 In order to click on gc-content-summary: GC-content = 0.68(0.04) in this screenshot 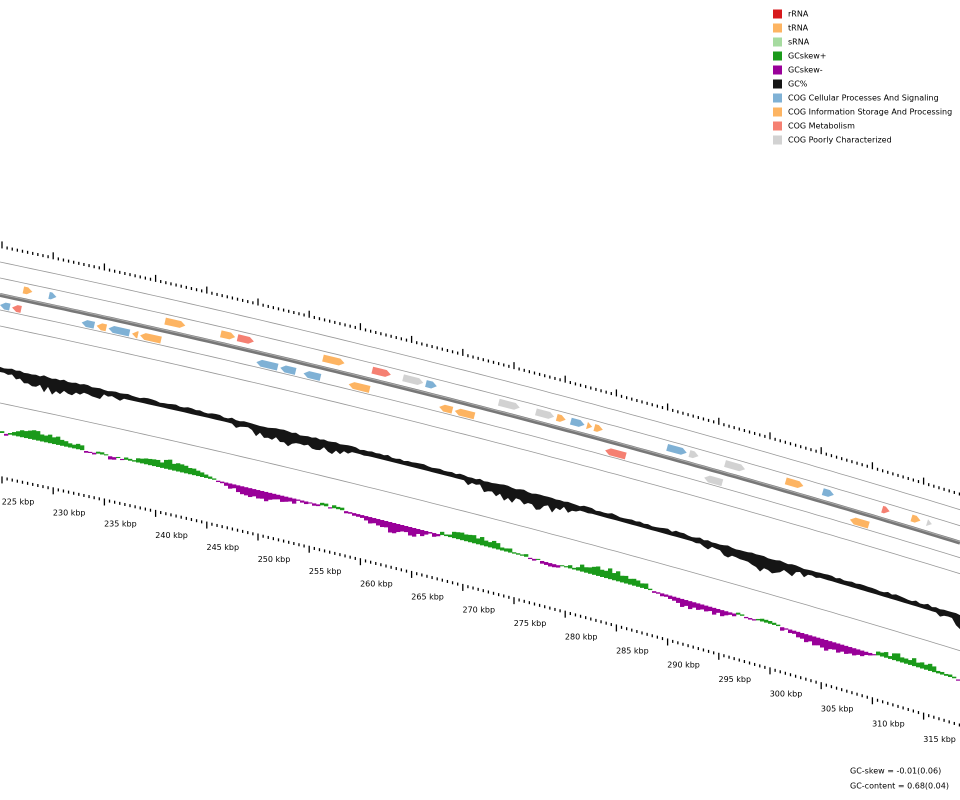, I will do `click(899, 786)`.